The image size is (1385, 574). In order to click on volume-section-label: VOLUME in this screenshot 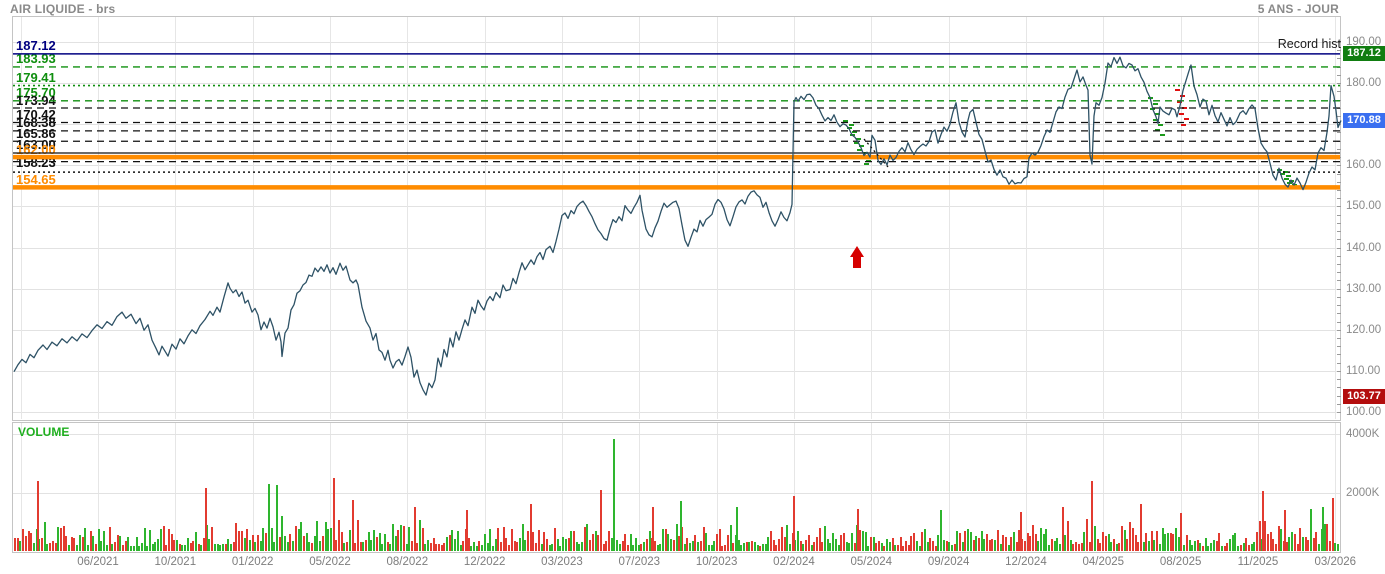, I will do `click(44, 432)`.